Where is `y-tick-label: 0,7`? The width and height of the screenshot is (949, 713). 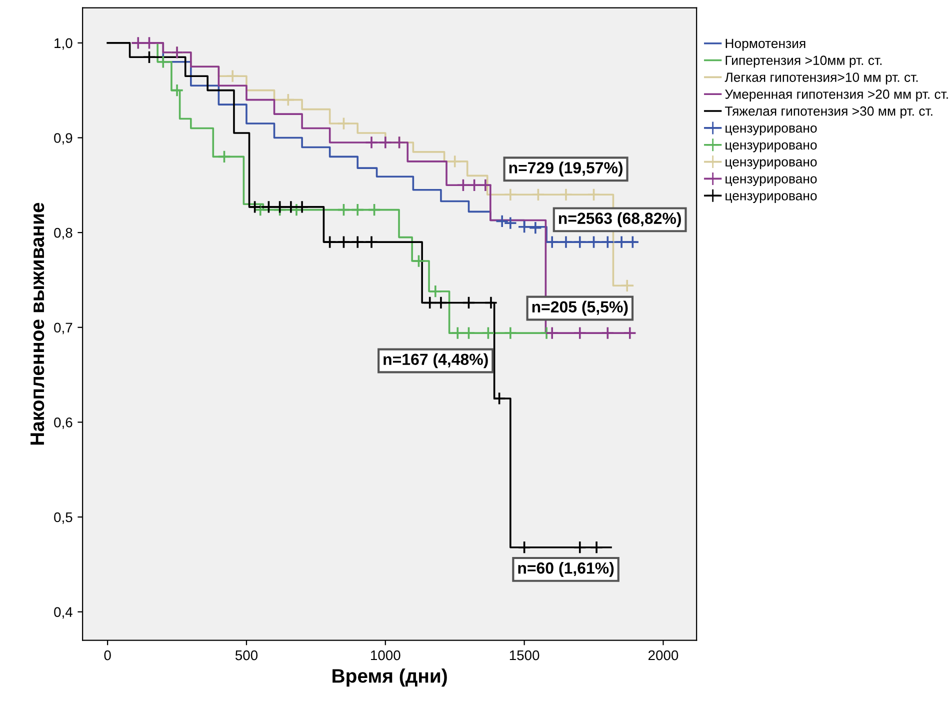
y-tick-label: 0,7 is located at coordinates (63, 328).